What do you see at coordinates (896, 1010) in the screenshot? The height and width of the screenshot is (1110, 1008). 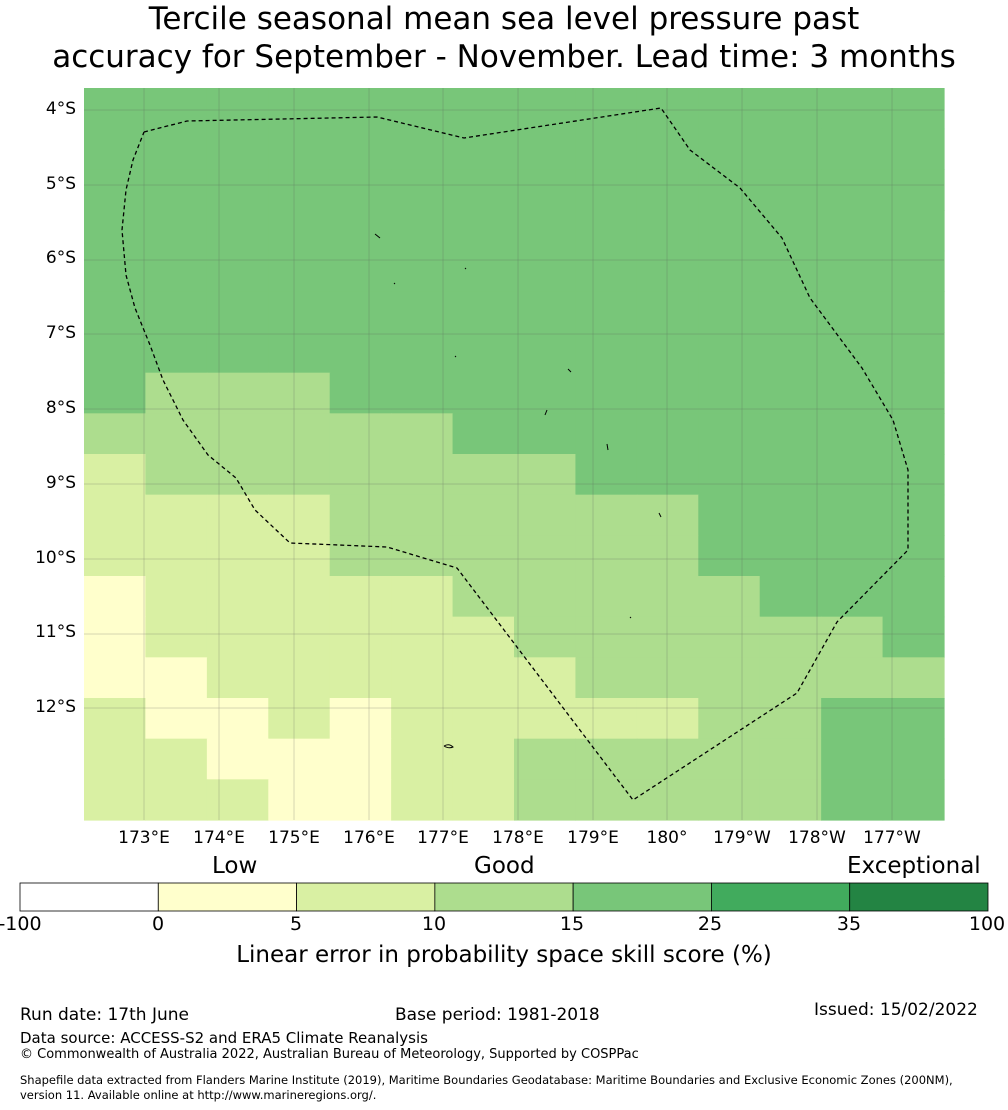 I see `issued-date: Issued: 15/02/2022` at bounding box center [896, 1010].